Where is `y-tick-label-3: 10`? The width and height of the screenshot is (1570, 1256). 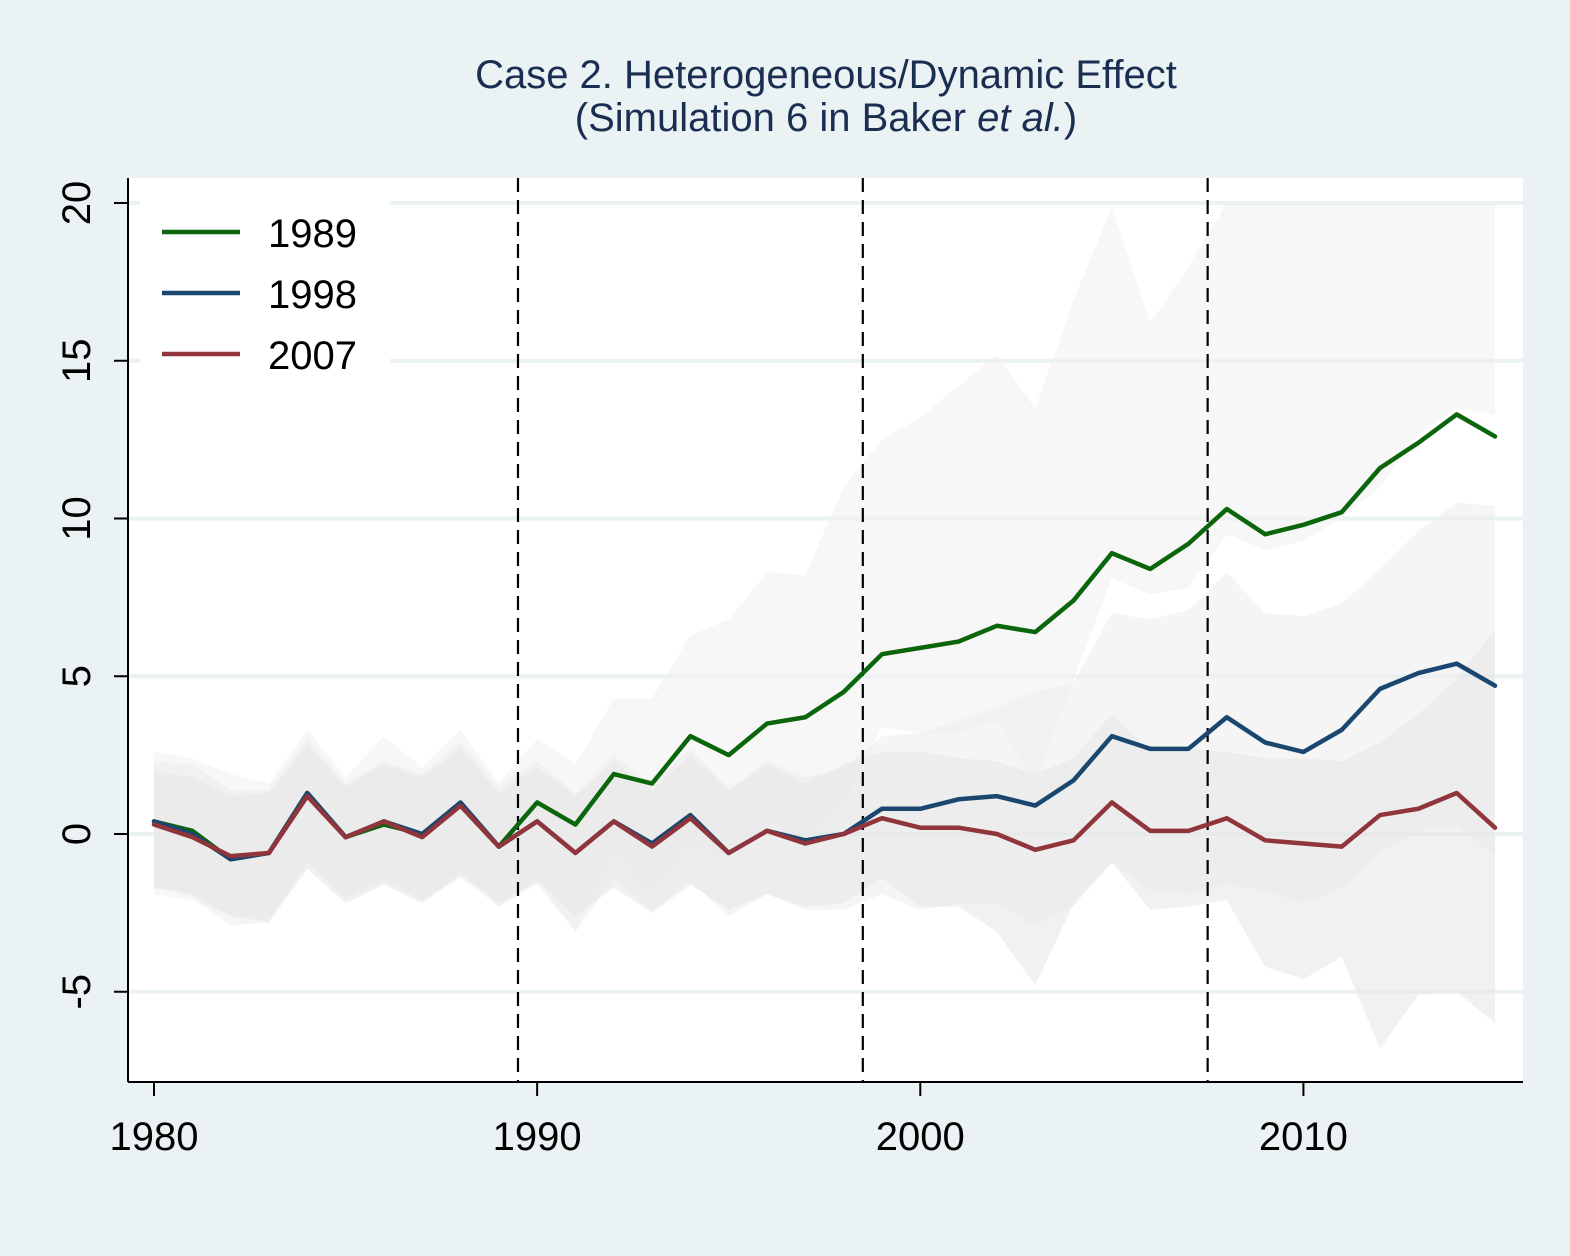
y-tick-label-3: 10 is located at coordinates (77, 518).